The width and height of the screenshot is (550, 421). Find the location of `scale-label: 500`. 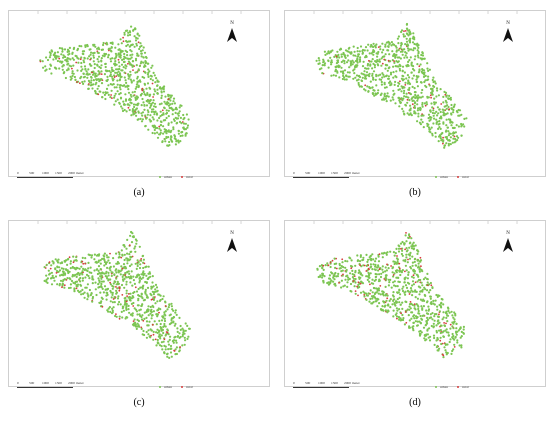

scale-label: 500 is located at coordinates (308, 383).